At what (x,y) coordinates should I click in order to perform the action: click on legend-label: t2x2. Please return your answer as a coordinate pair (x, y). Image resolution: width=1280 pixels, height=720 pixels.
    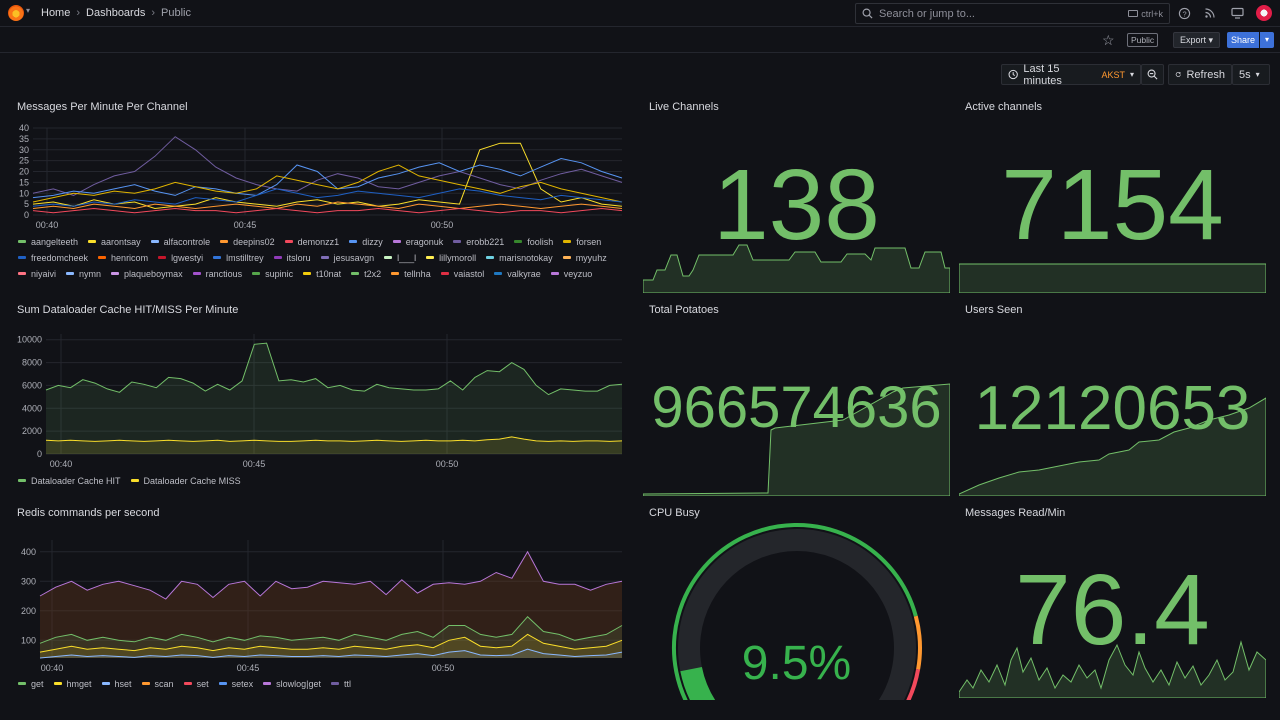
    Looking at the image, I should click on (373, 273).